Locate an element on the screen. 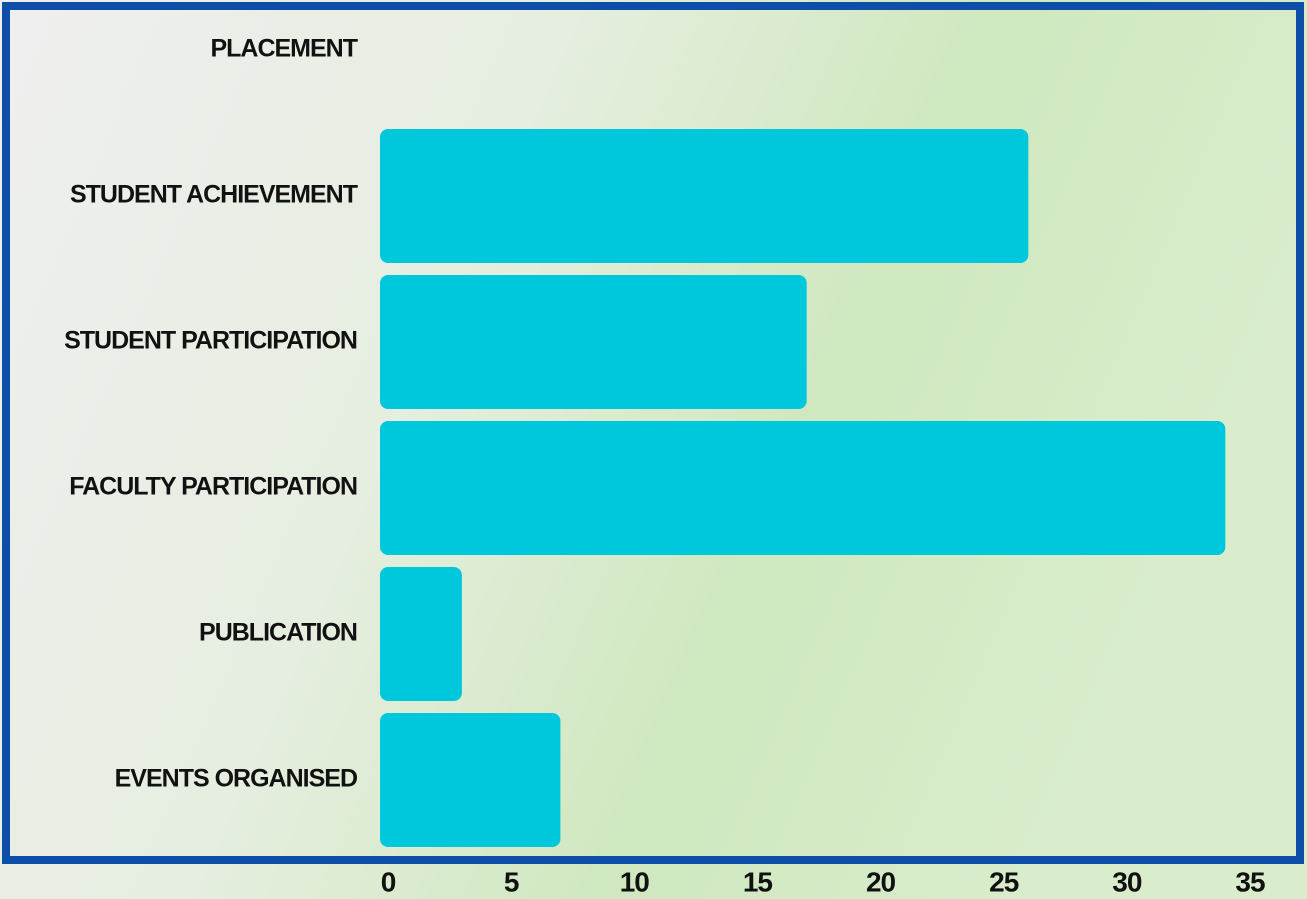 The image size is (1307, 899). x-tick-label: 15 is located at coordinates (758, 881).